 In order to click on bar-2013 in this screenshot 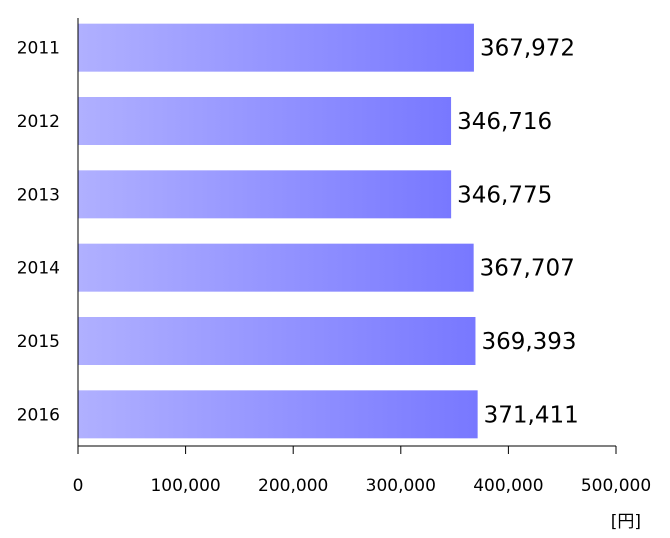, I will do `click(265, 194)`.